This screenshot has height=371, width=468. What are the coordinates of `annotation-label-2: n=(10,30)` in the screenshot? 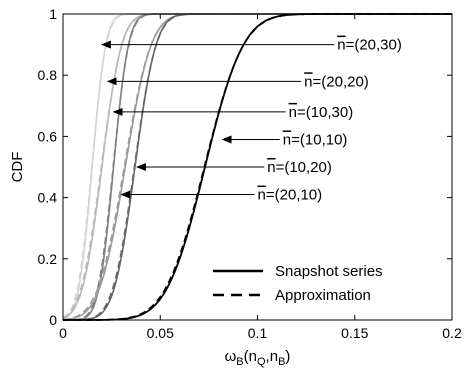 It's located at (321, 112).